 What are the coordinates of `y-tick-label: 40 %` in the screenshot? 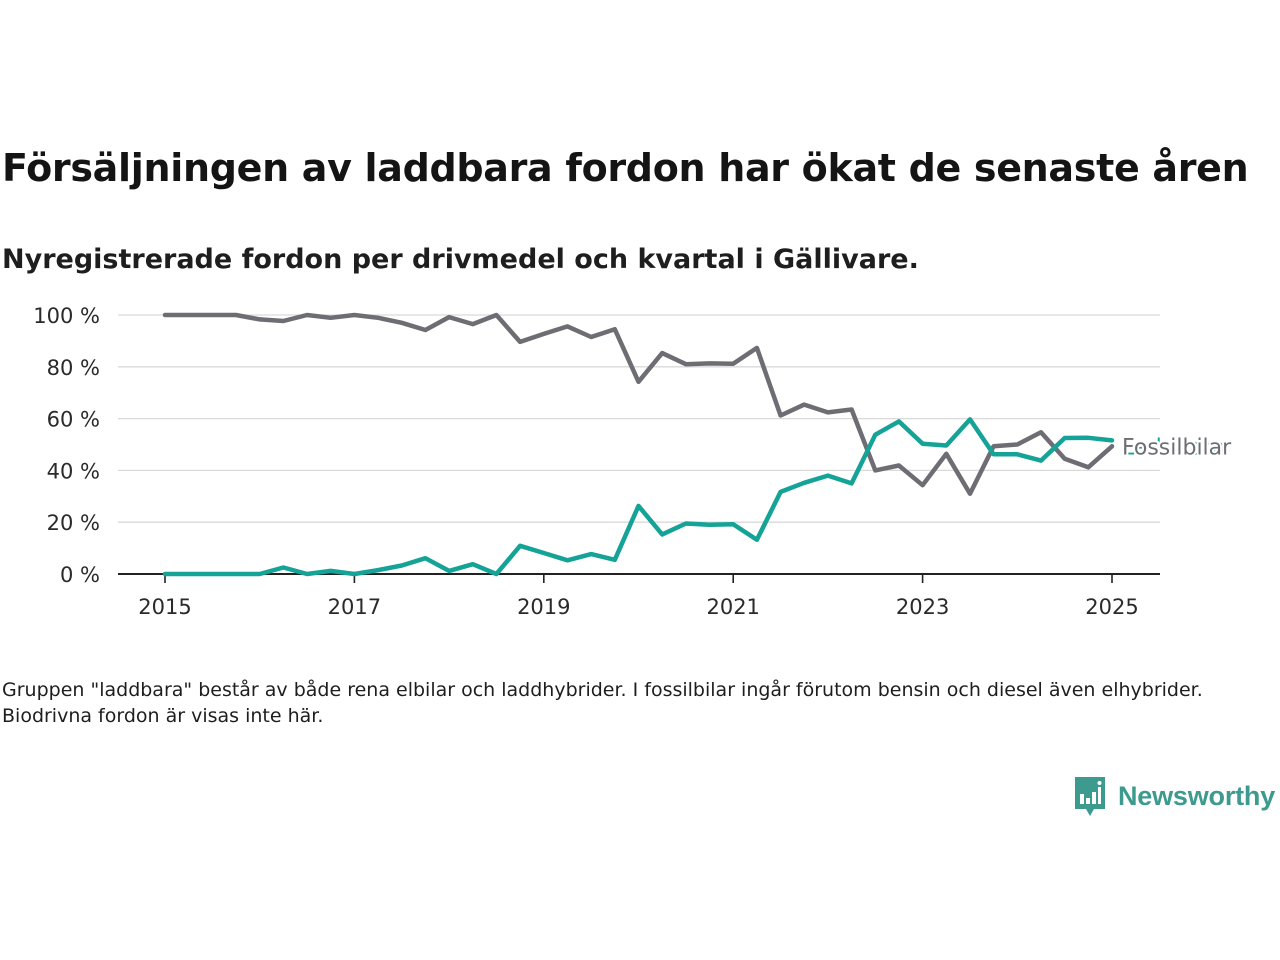 It's located at (73, 471).